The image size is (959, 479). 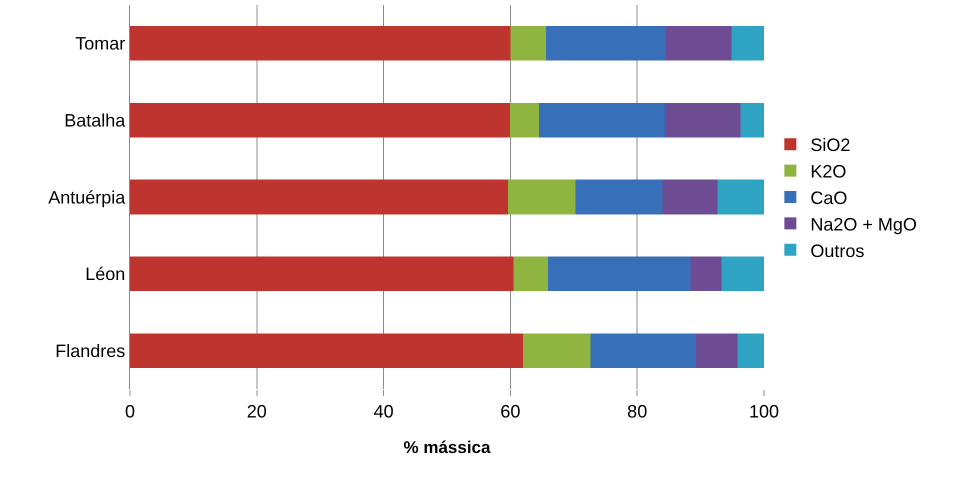 I want to click on legend-label: Outros, so click(x=837, y=250).